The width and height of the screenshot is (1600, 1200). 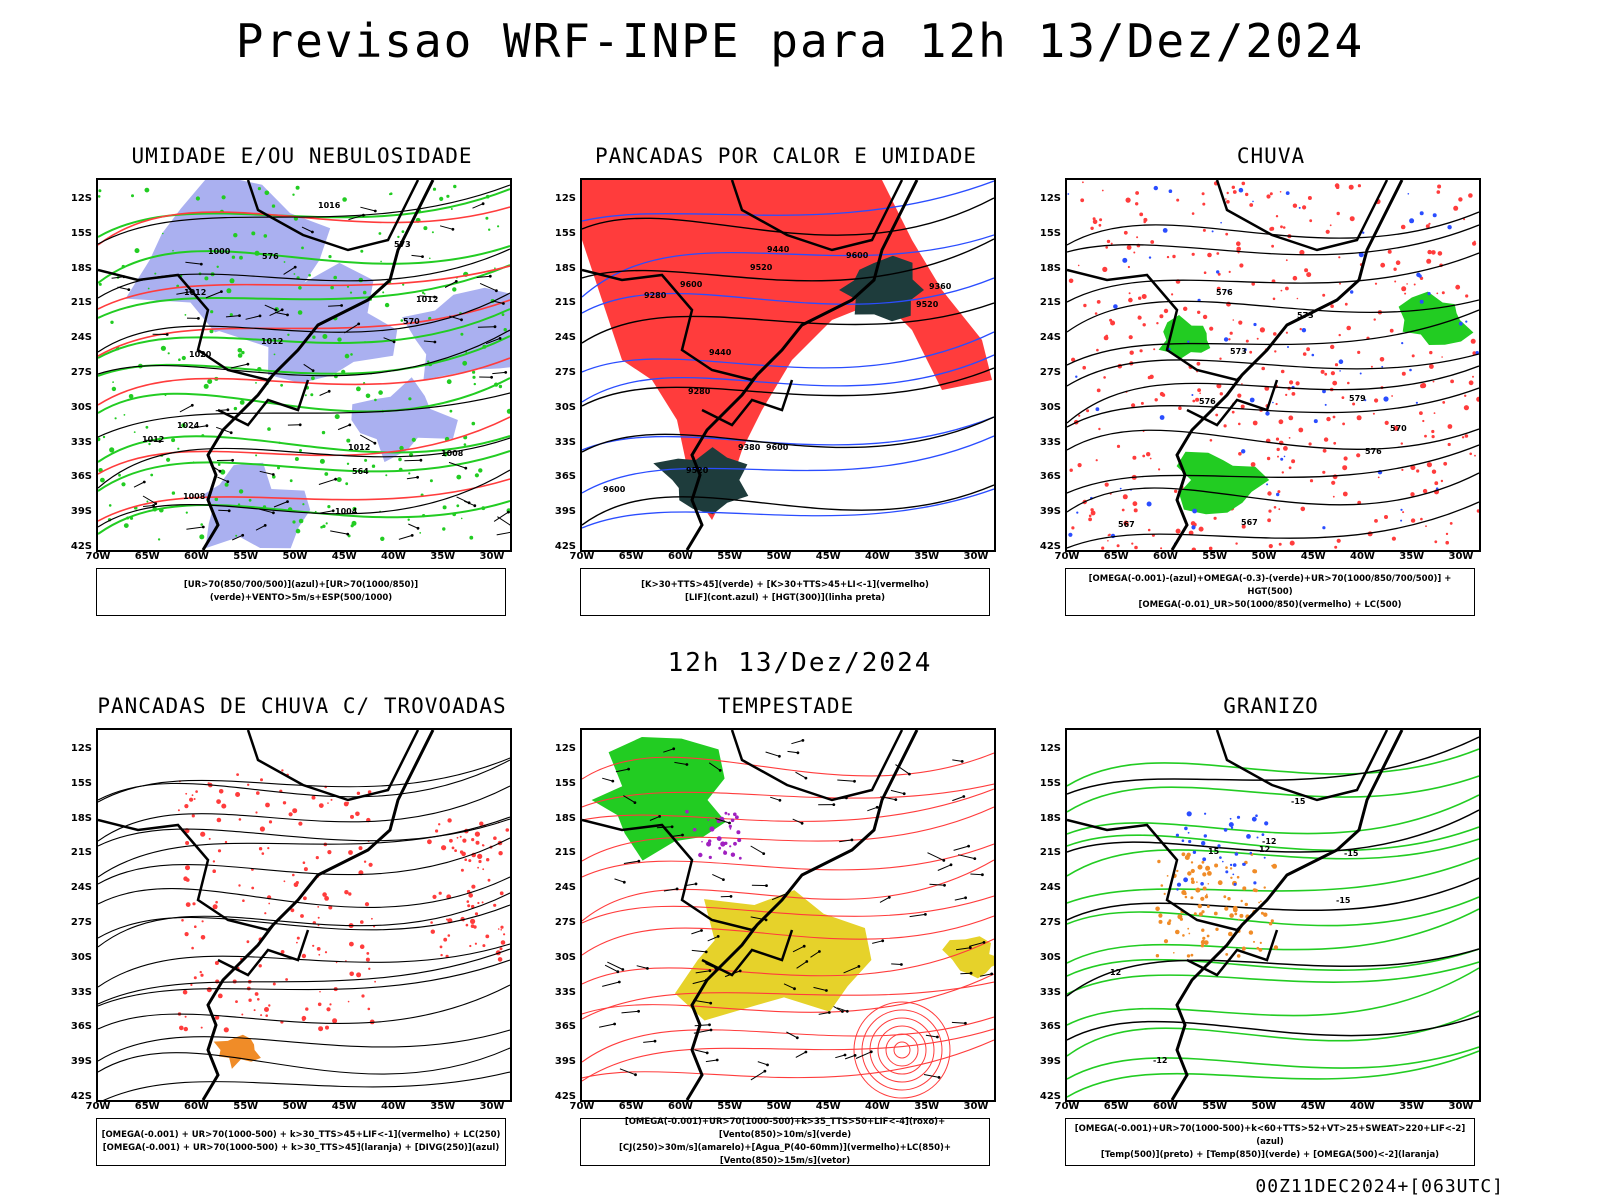 What do you see at coordinates (81, 1096) in the screenshot?
I see `latitude-label: 42S` at bounding box center [81, 1096].